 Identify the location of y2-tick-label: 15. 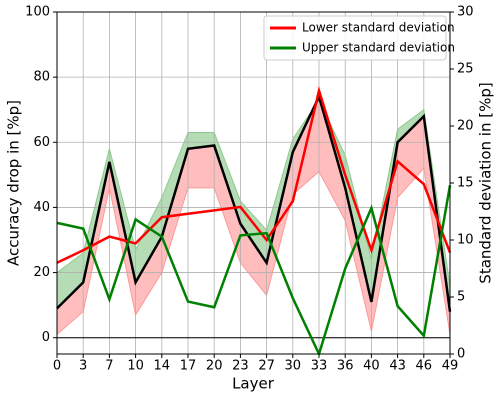
(465, 183).